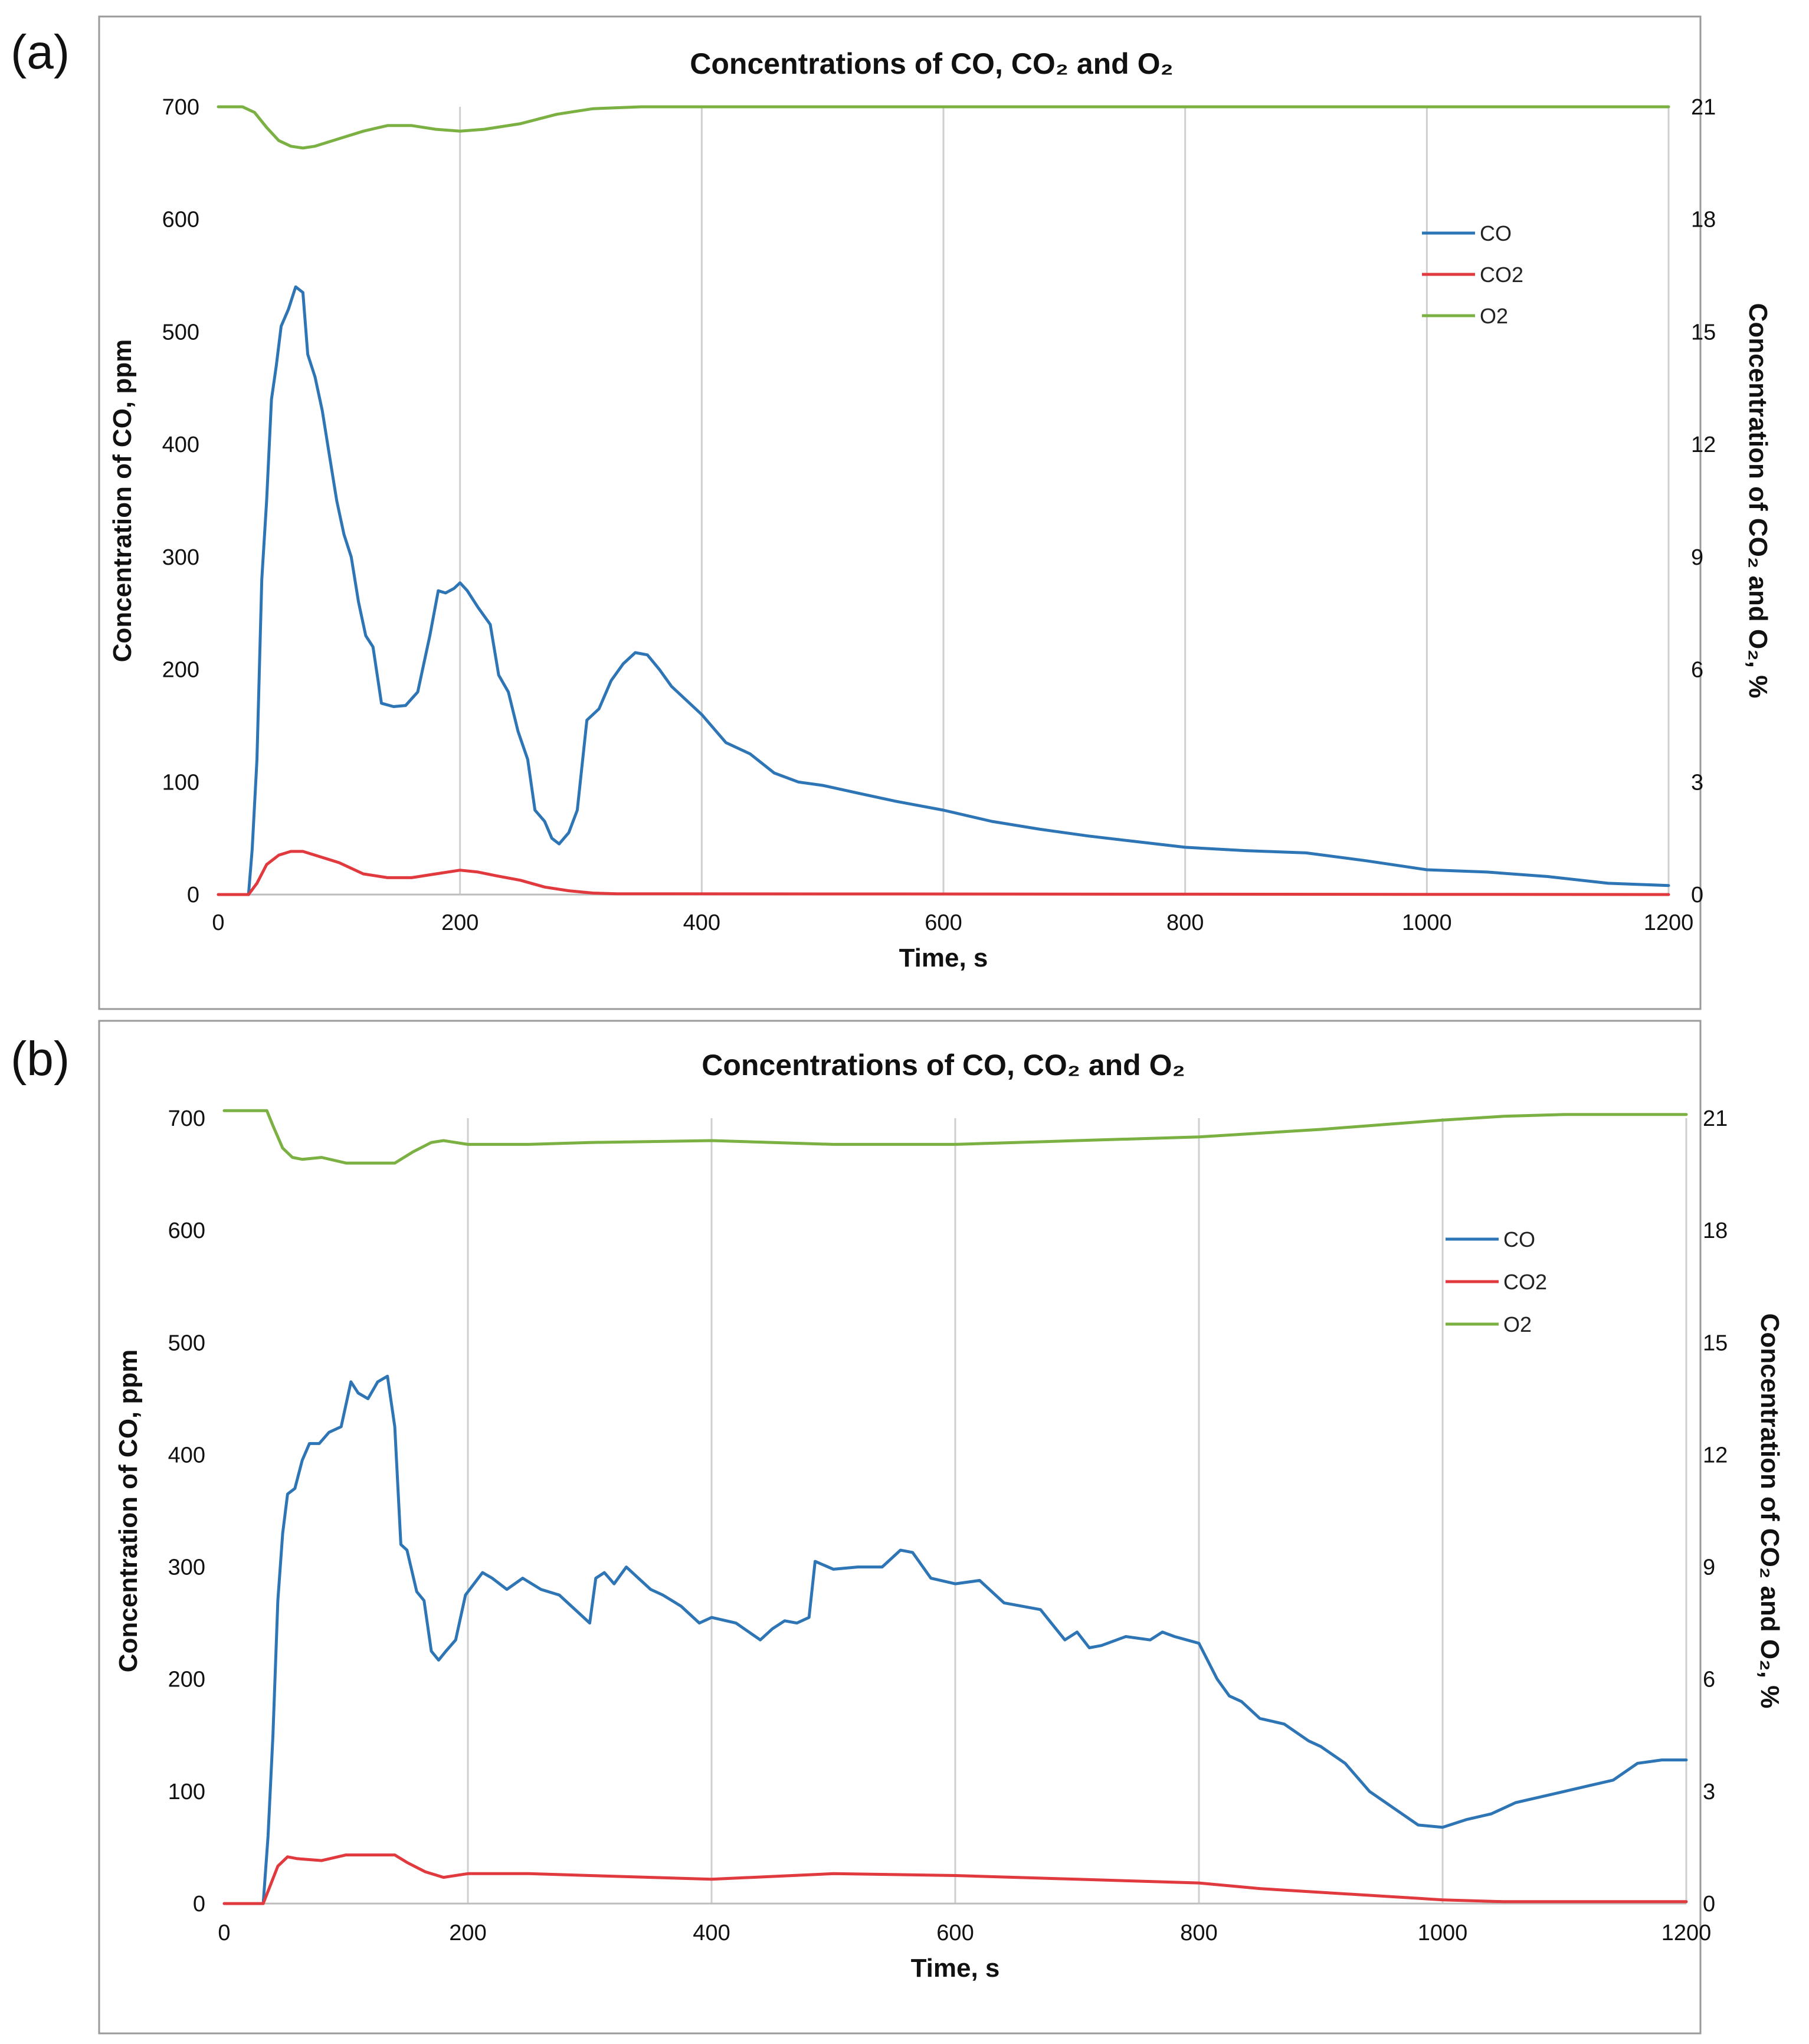  Describe the element at coordinates (41, 1059) in the screenshot. I see `panel-label-b: (b)` at that location.